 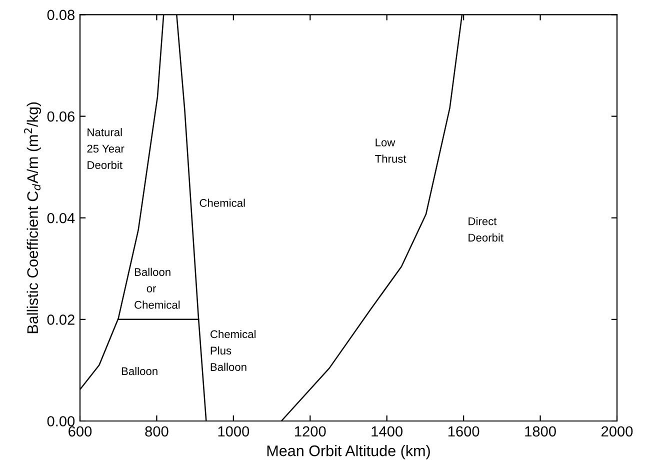 I want to click on x-tick-label: 1200, so click(x=310, y=431).